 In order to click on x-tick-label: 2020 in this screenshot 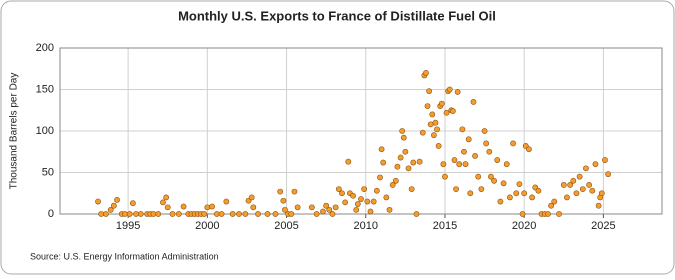, I will do `click(524, 226)`.